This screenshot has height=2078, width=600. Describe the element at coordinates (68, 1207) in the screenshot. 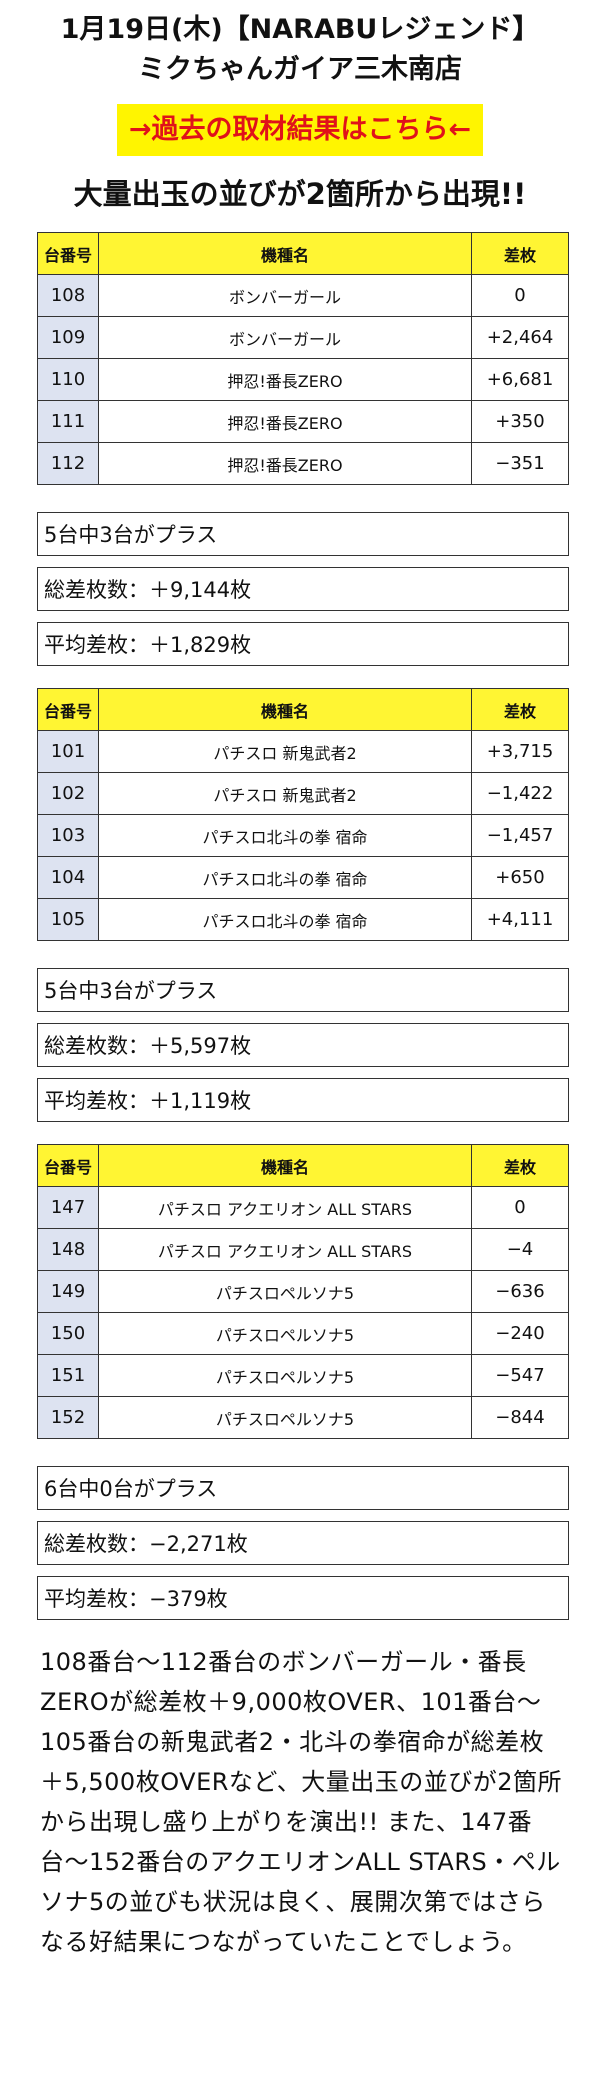

I see `machine-number: 147` at that location.